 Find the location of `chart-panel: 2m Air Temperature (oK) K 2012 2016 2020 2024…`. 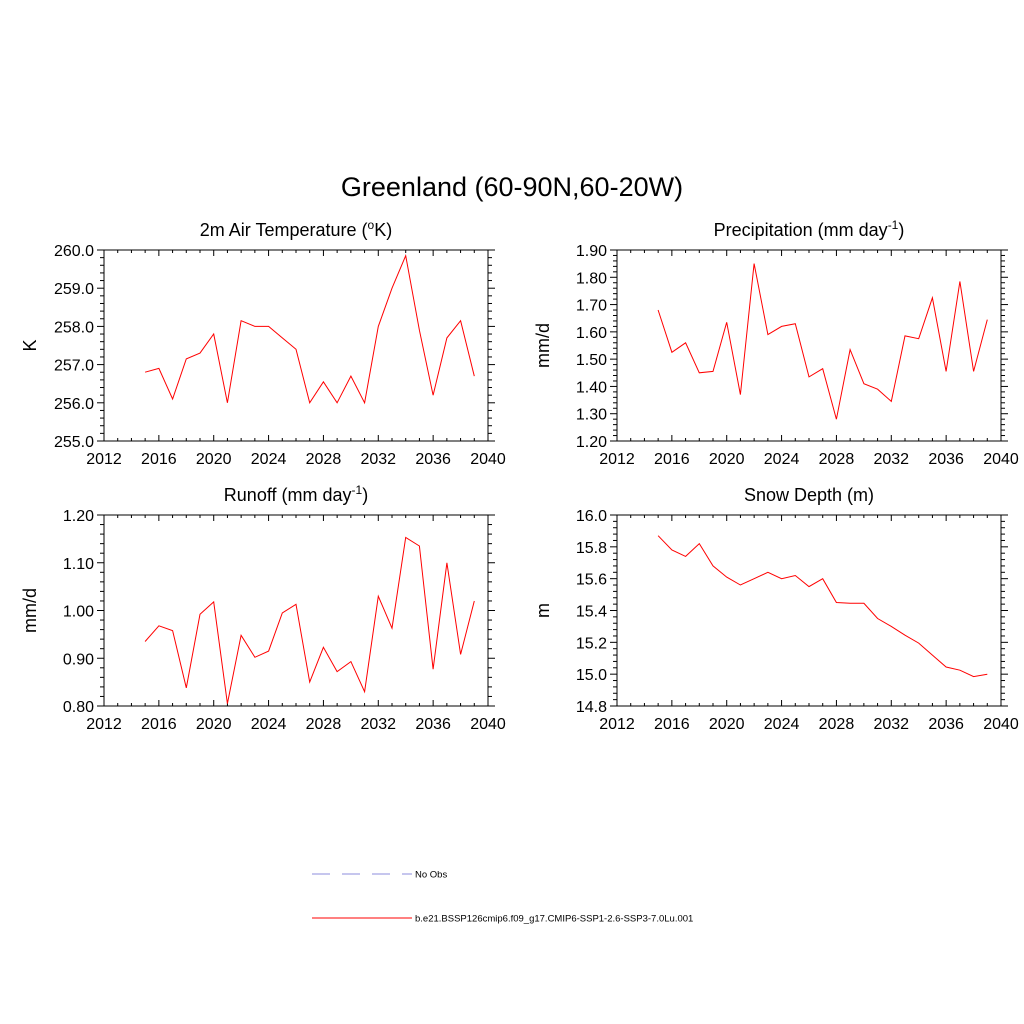

chart-panel: 2m Air Temperature (oK) K 2012 2016 2020 2024… is located at coordinates (263, 343).